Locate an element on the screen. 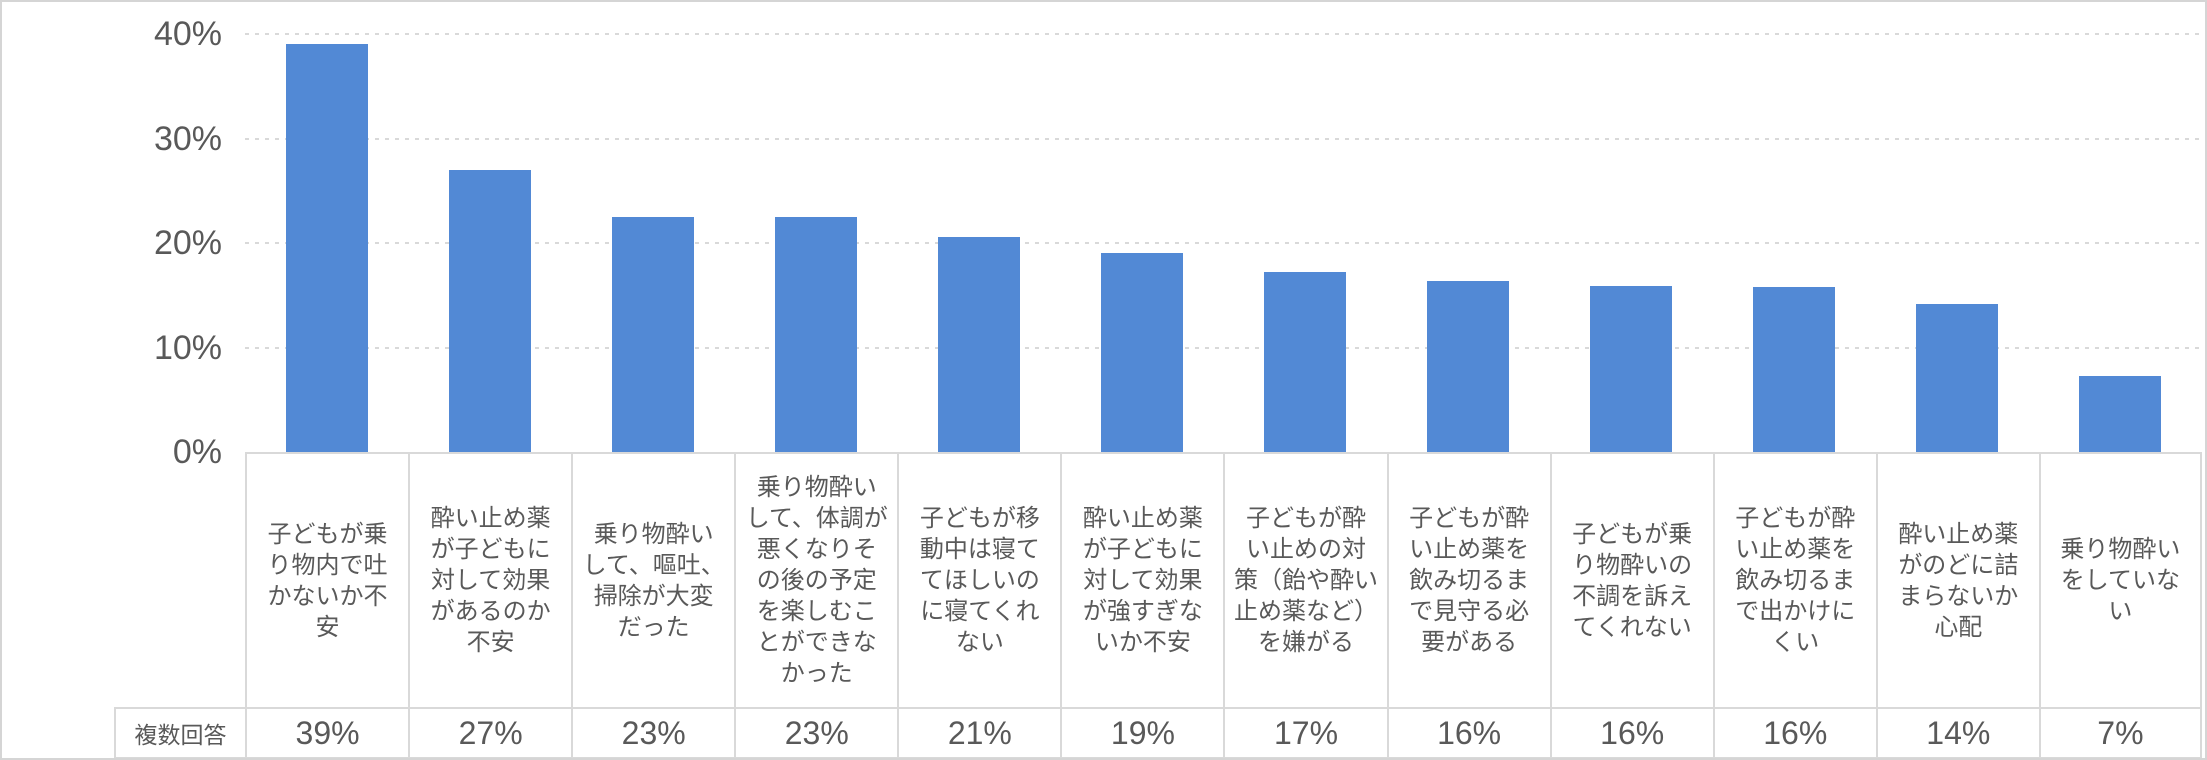 The width and height of the screenshot is (2207, 760). y-axis-tick-label: 0% is located at coordinates (197, 452).